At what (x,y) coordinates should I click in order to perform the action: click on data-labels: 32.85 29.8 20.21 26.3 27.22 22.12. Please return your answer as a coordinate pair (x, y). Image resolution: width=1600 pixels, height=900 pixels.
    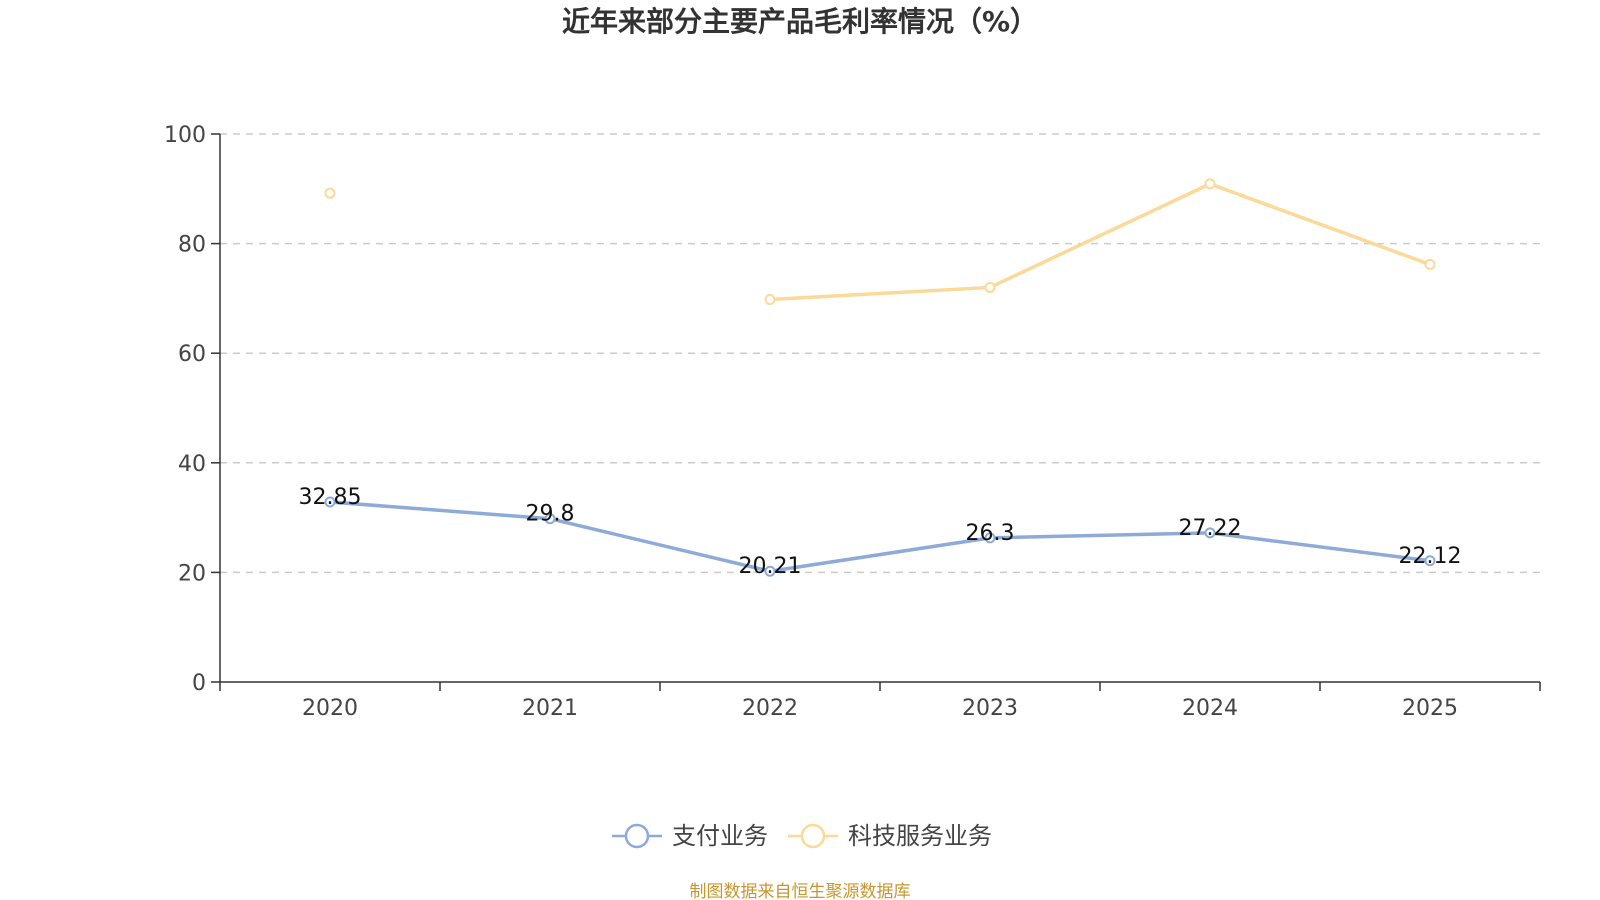
    Looking at the image, I should click on (880, 532).